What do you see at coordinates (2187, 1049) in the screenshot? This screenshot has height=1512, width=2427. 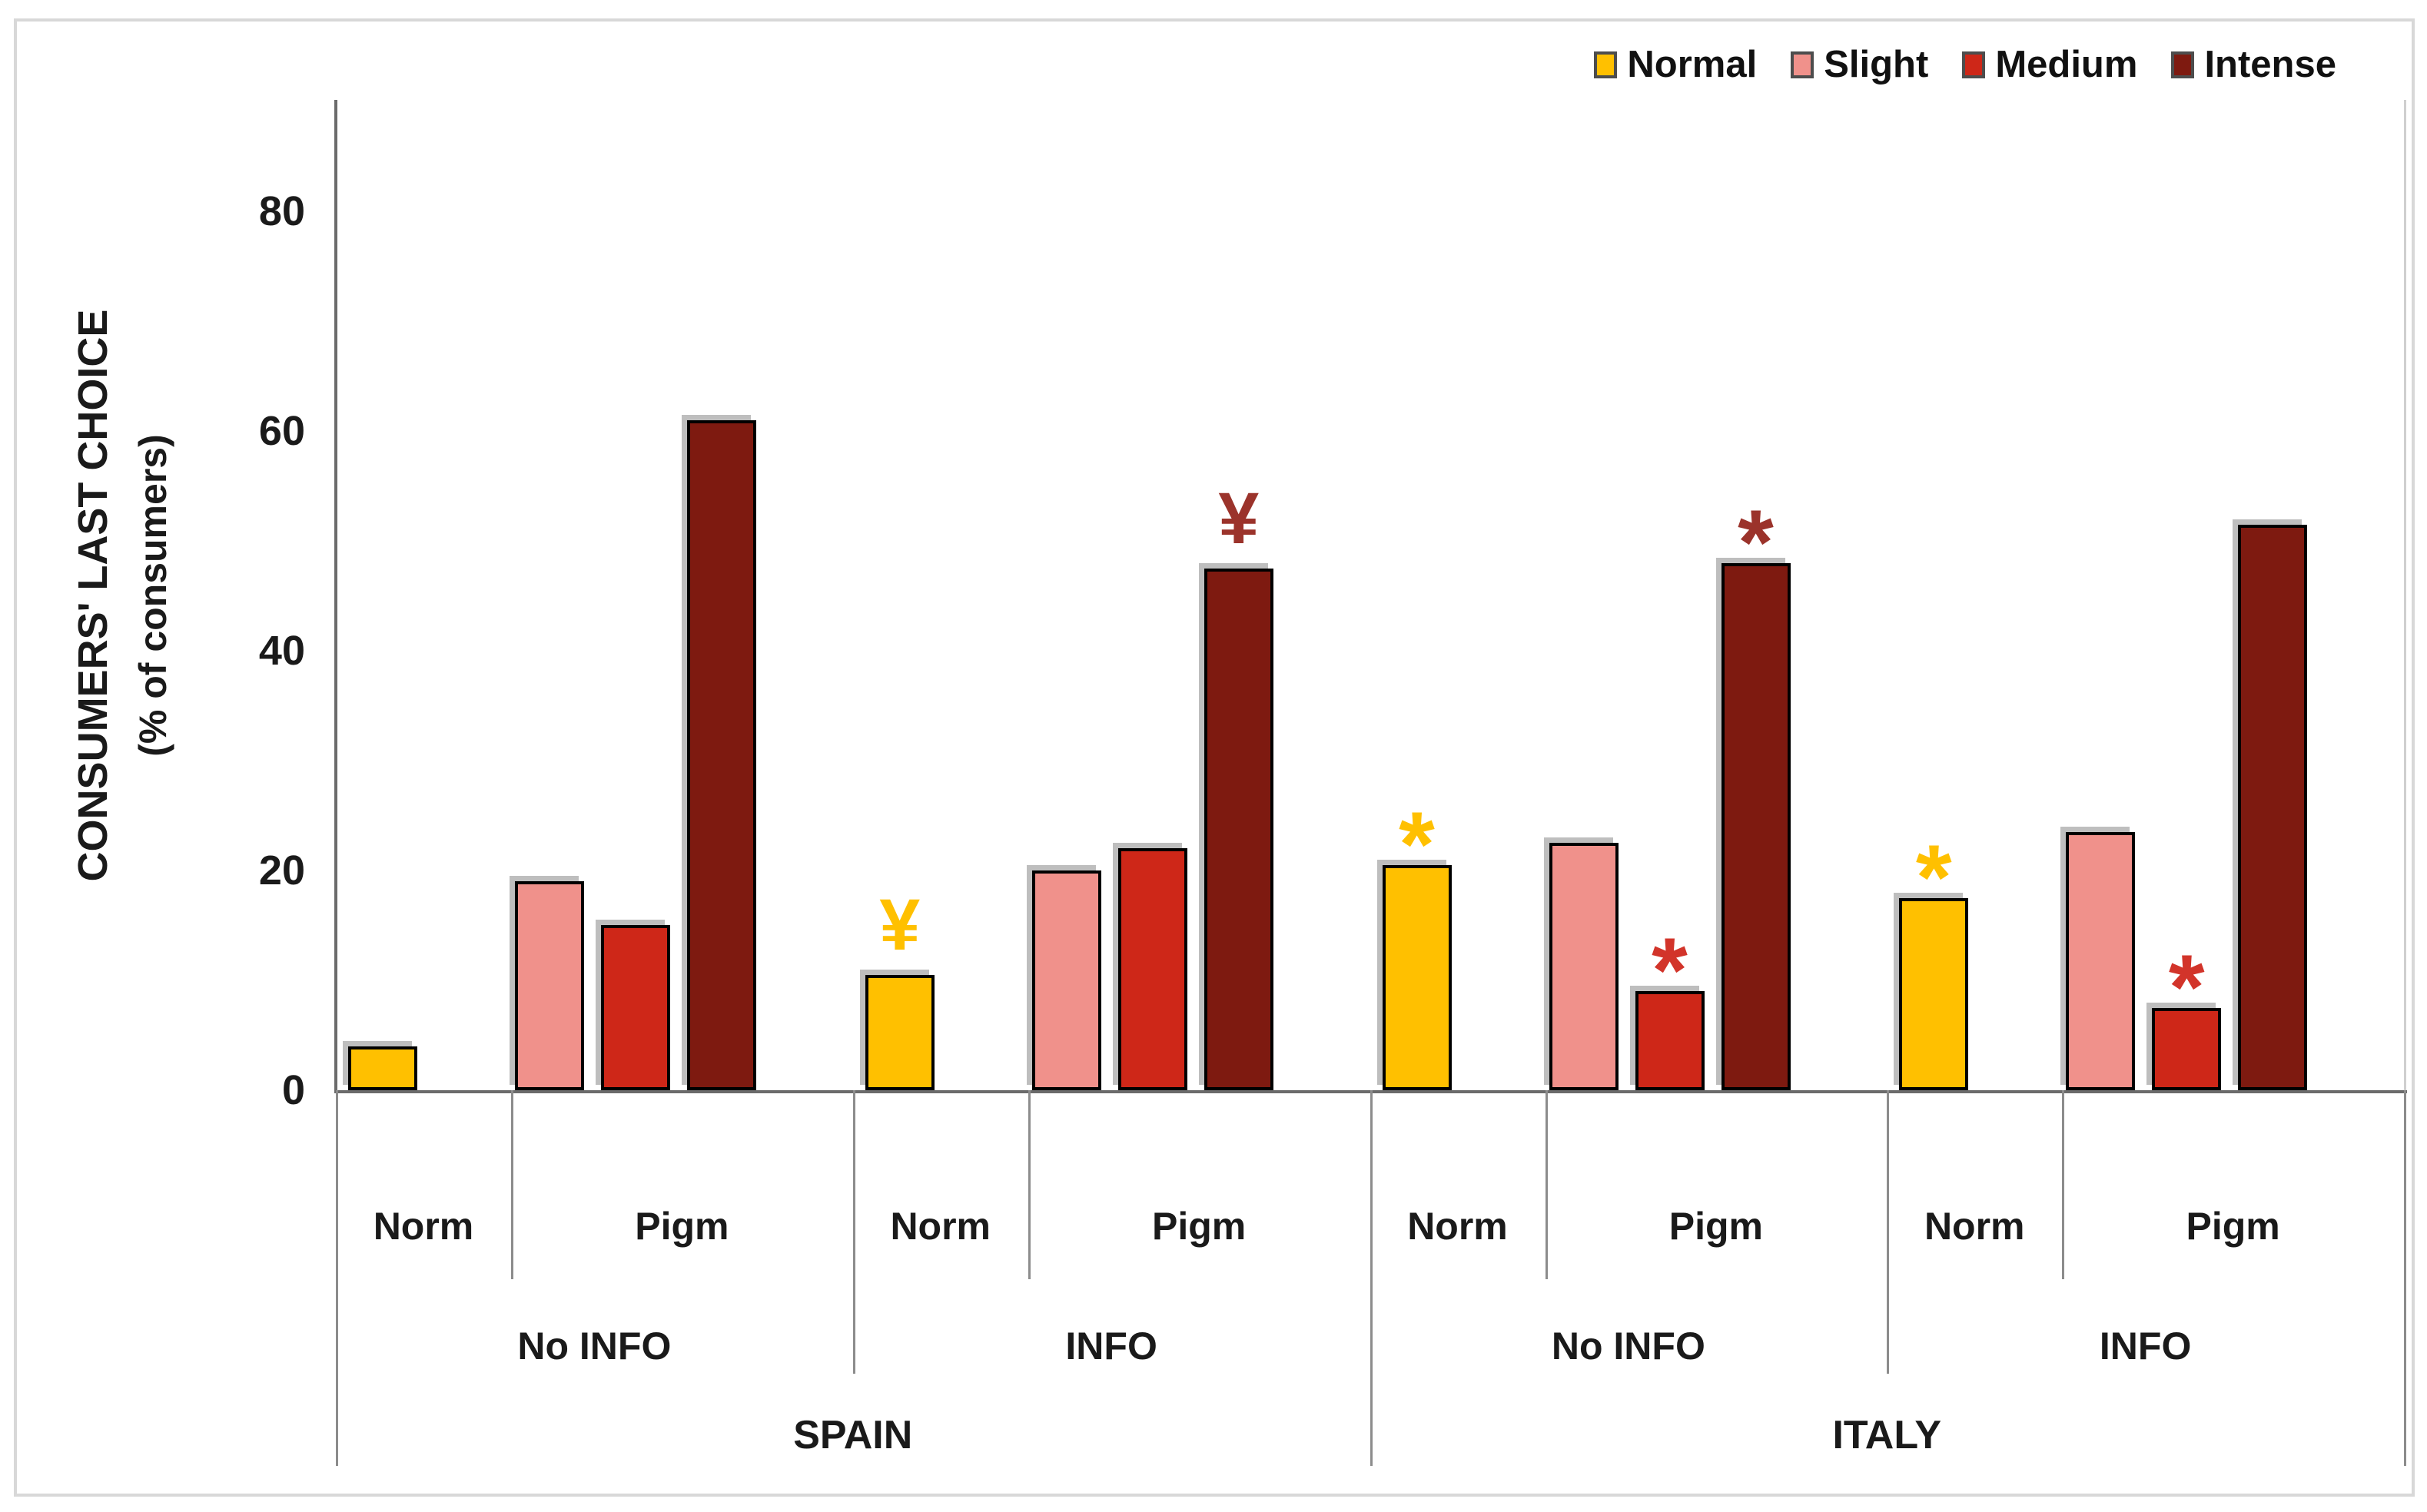 I see `bar-italy-info-medium` at bounding box center [2187, 1049].